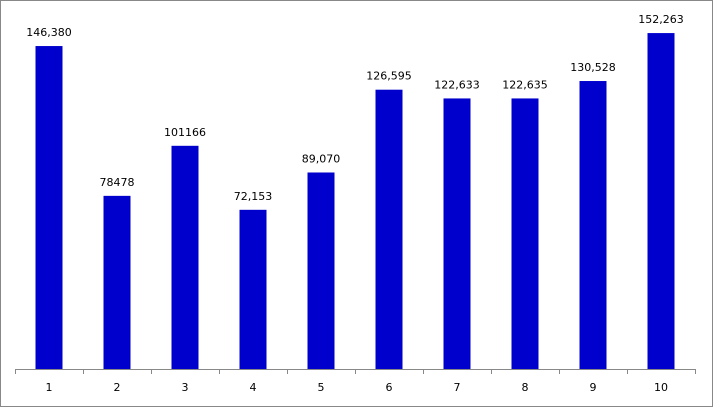 The image size is (713, 407). I want to click on x-tick-label: 5, so click(321, 387).